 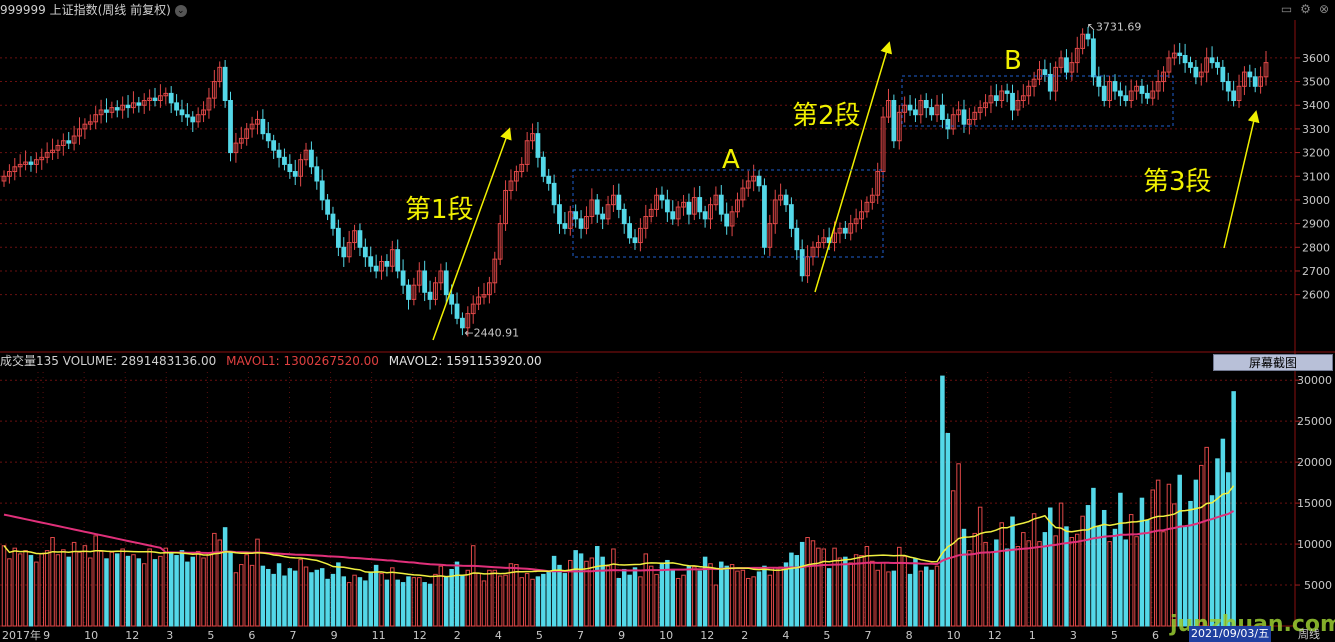 I want to click on time-tick-label: 6, so click(x=251, y=635).